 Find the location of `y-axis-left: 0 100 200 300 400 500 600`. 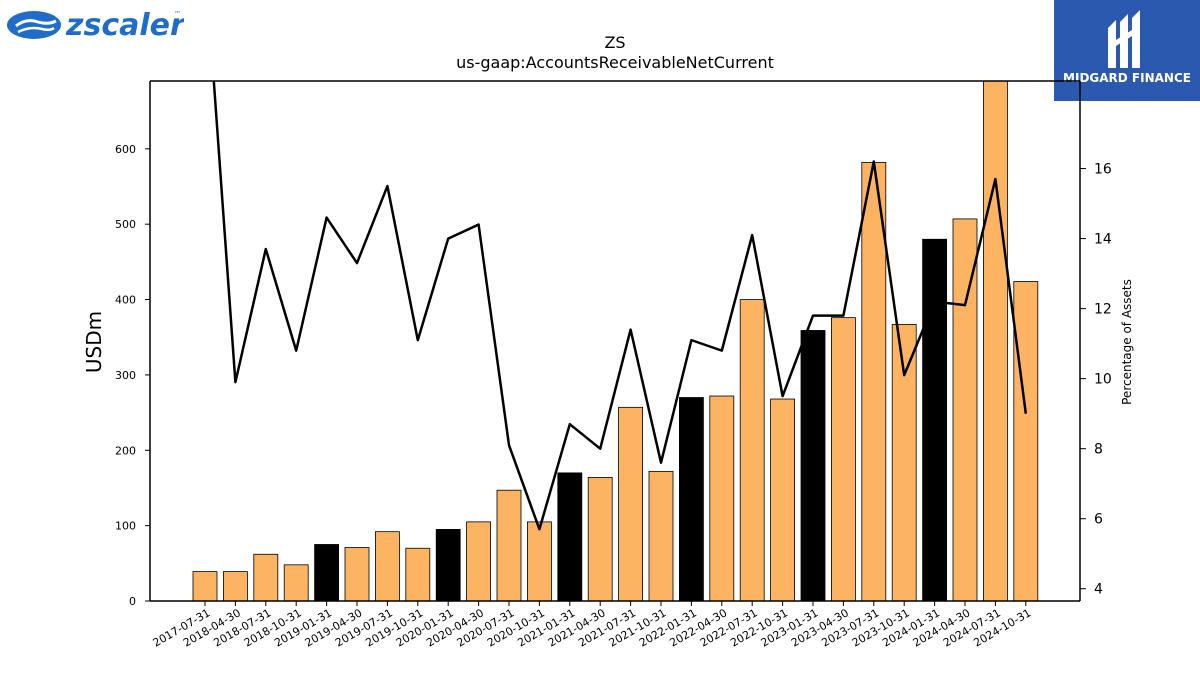

y-axis-left: 0 100 200 300 400 500 600 is located at coordinates (132, 375).